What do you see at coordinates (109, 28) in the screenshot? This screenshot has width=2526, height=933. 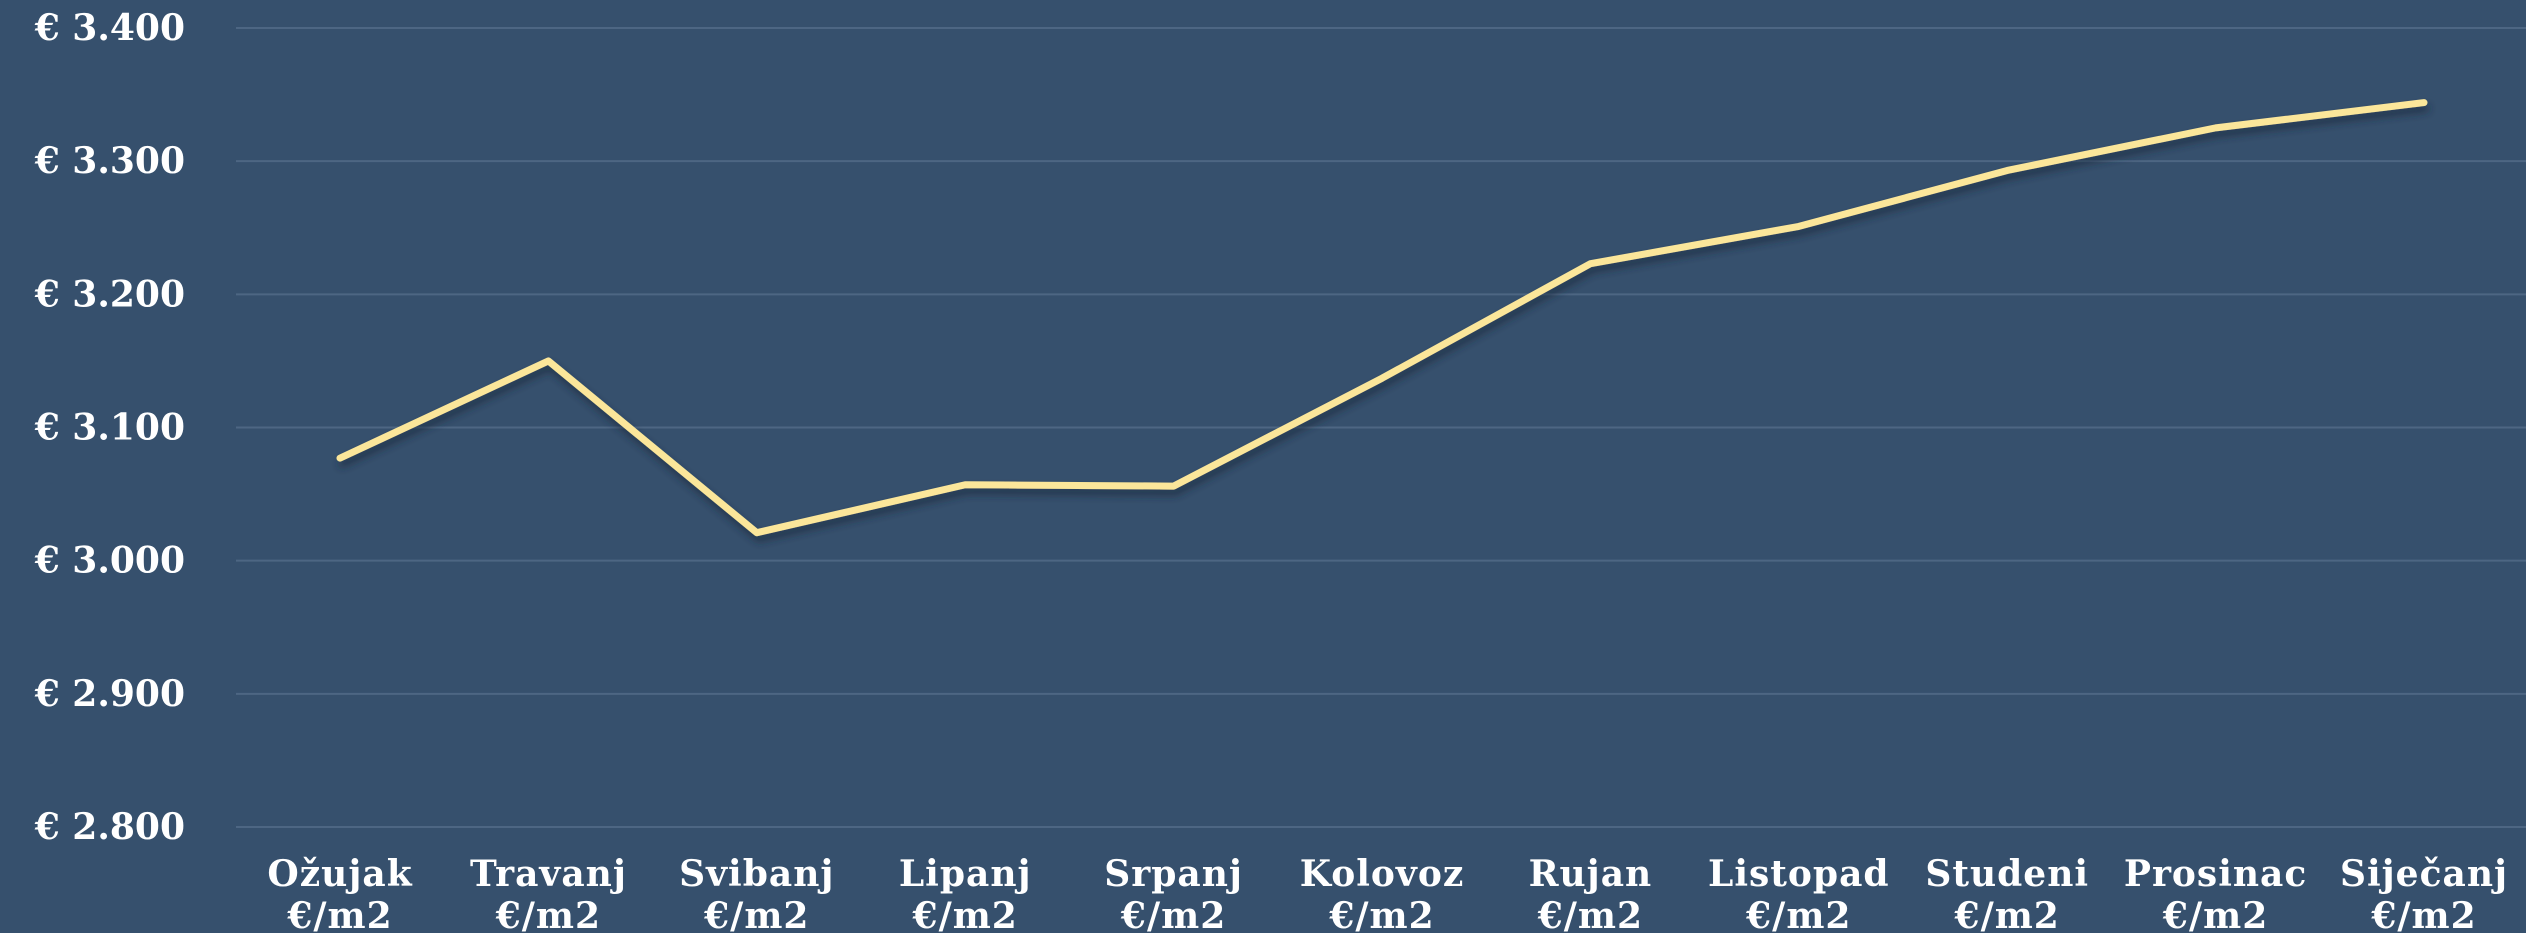 I see `y-tick-label: € 3.400` at bounding box center [109, 28].